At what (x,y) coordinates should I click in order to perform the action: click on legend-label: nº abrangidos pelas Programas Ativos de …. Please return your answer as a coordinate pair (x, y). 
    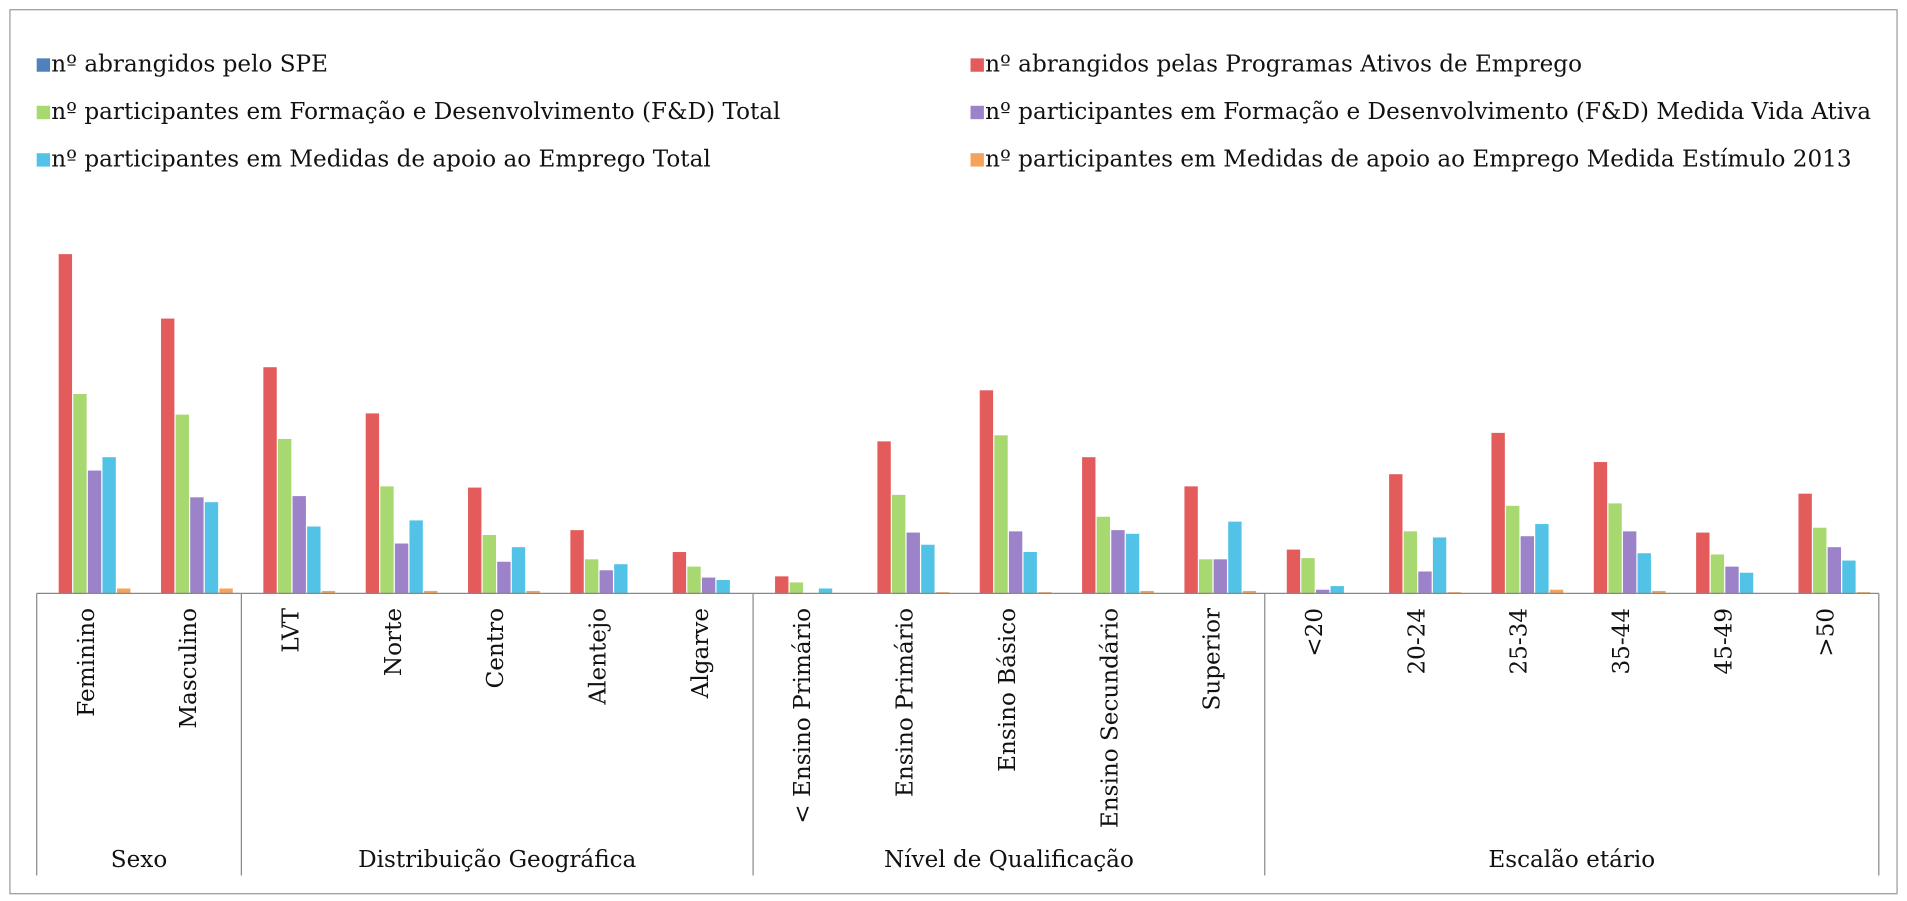
    Looking at the image, I should click on (1283, 65).